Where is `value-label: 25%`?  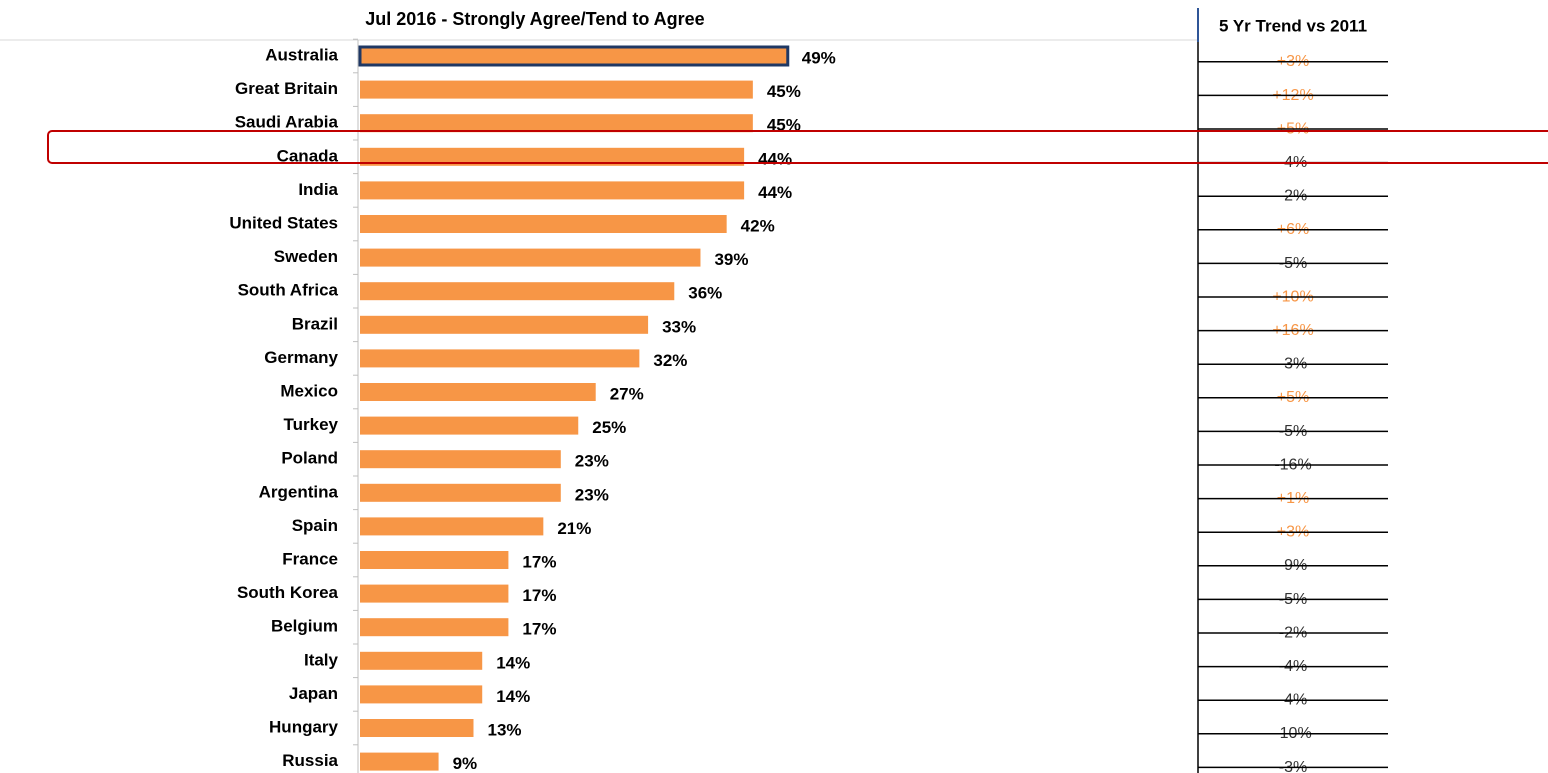
value-label: 25% is located at coordinates (609, 427).